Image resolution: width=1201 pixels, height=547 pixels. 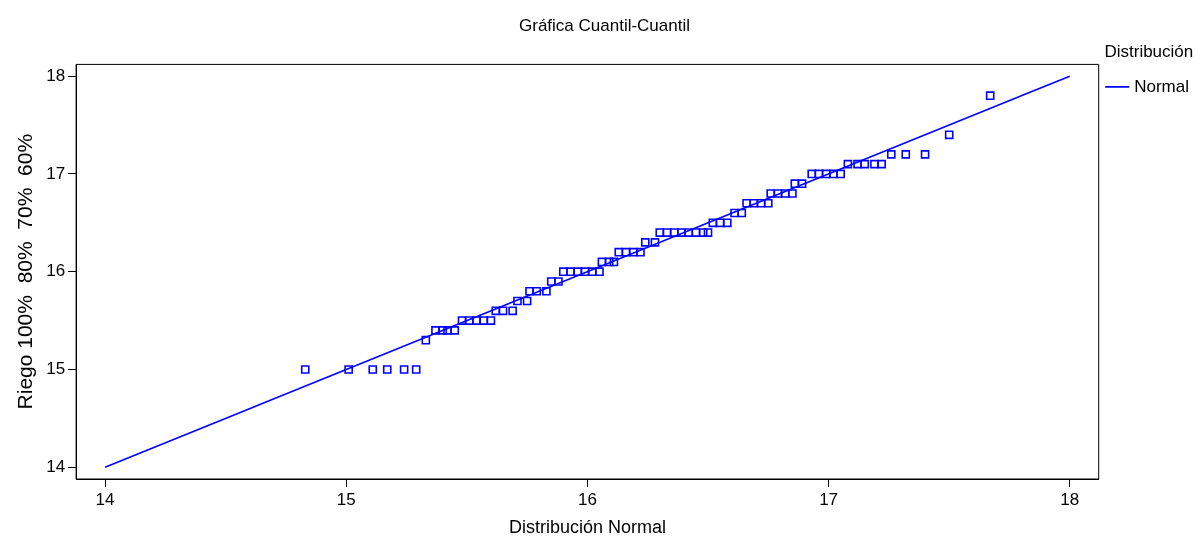 I want to click on y-tick-label: 17, so click(x=56, y=173).